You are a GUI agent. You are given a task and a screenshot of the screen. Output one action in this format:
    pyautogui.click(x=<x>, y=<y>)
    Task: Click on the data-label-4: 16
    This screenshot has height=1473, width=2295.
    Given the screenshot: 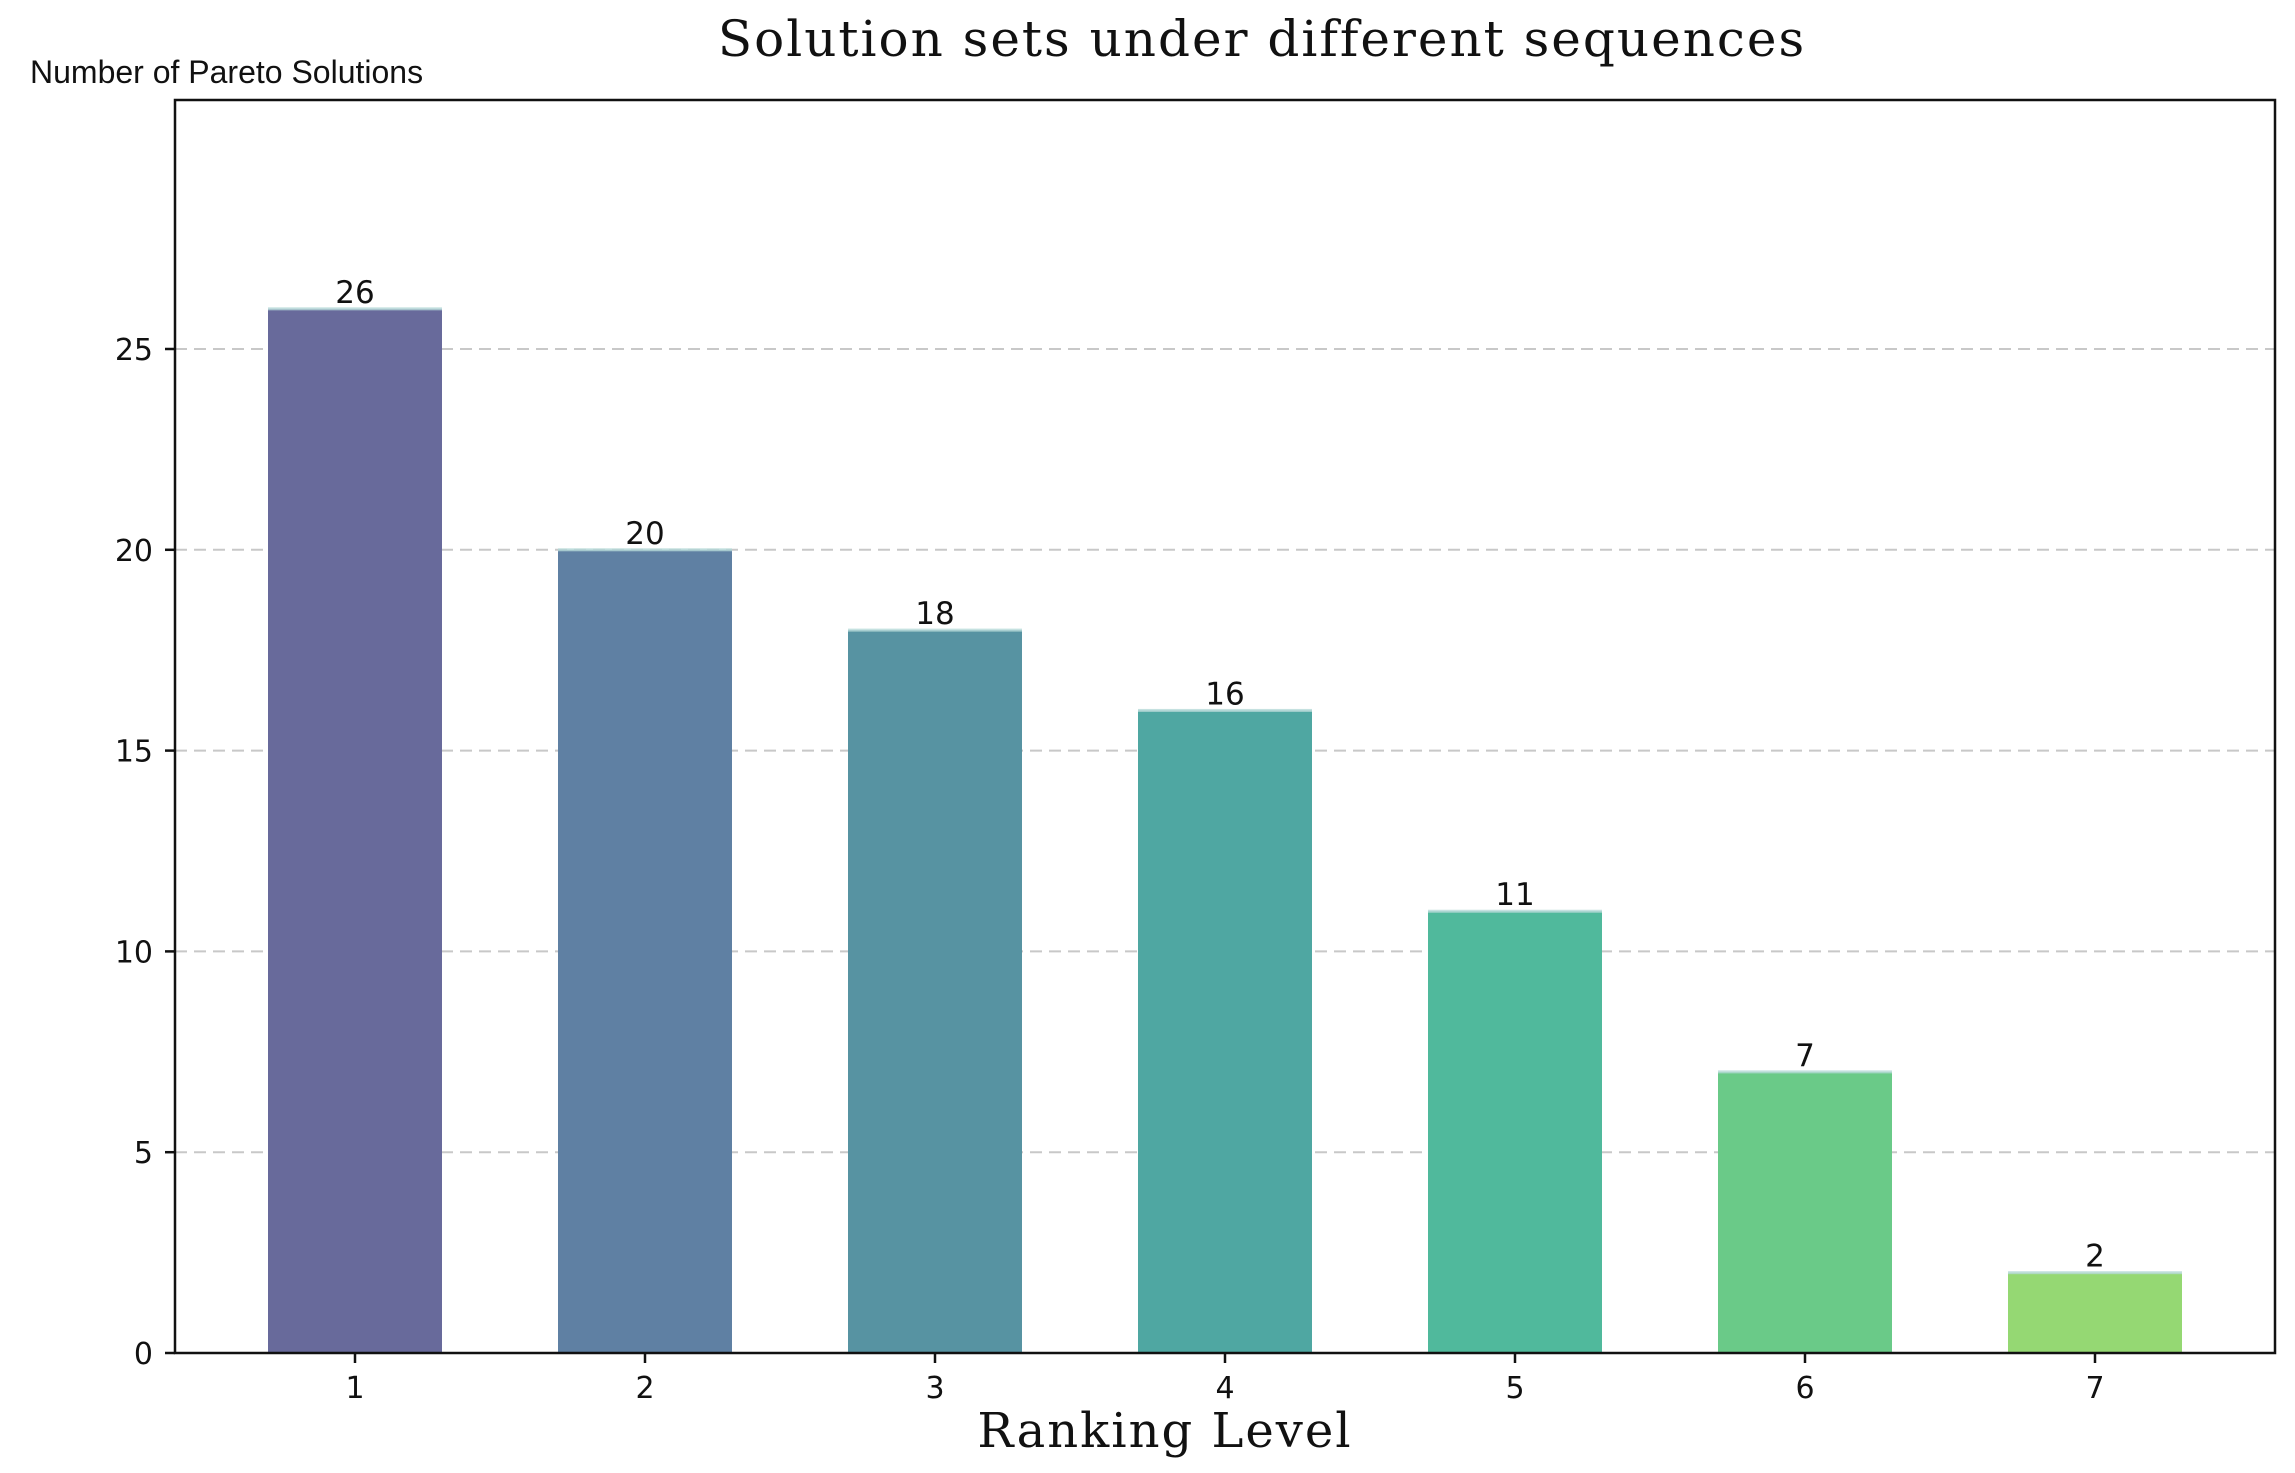 What is the action you would take?
    pyautogui.click(x=1224, y=694)
    